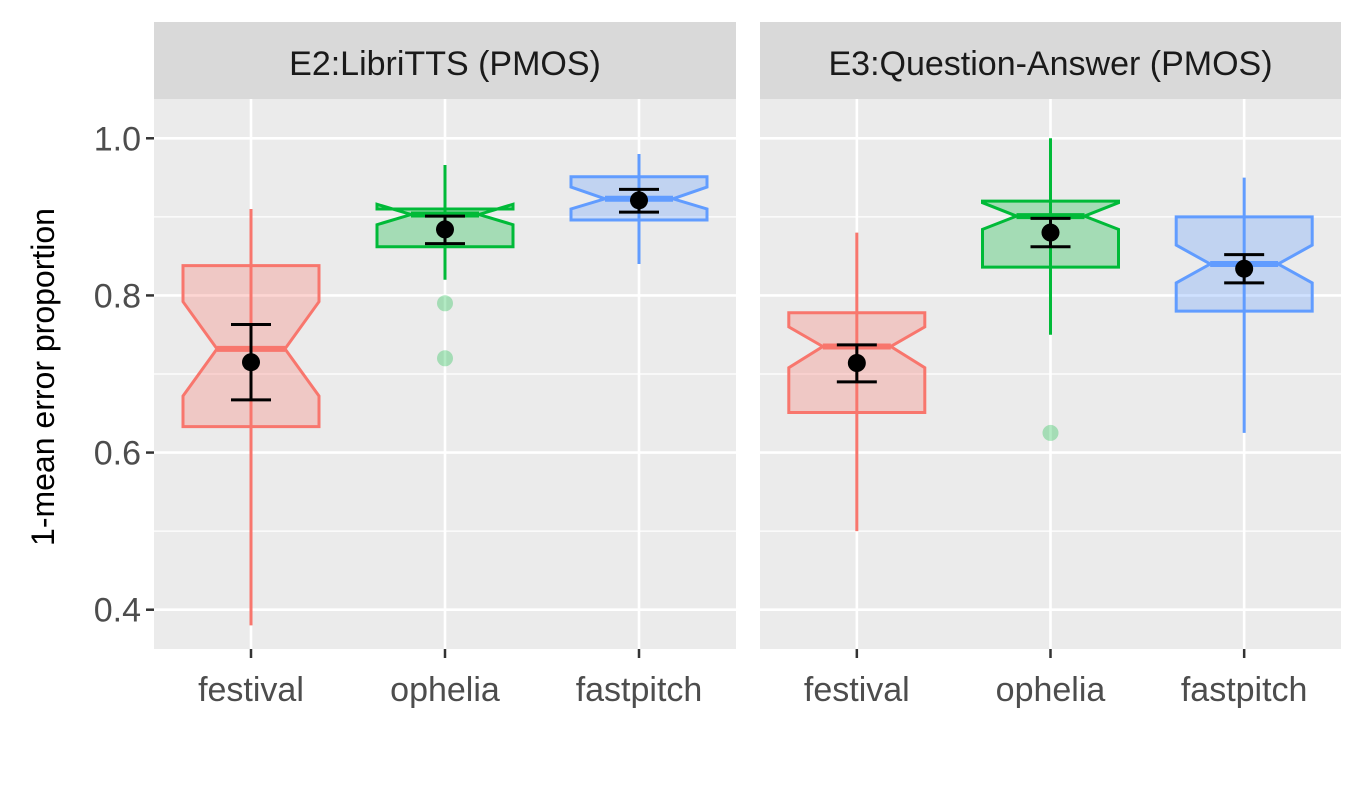  What do you see at coordinates (117, 296) in the screenshot?
I see `y-tick-label: 0.8` at bounding box center [117, 296].